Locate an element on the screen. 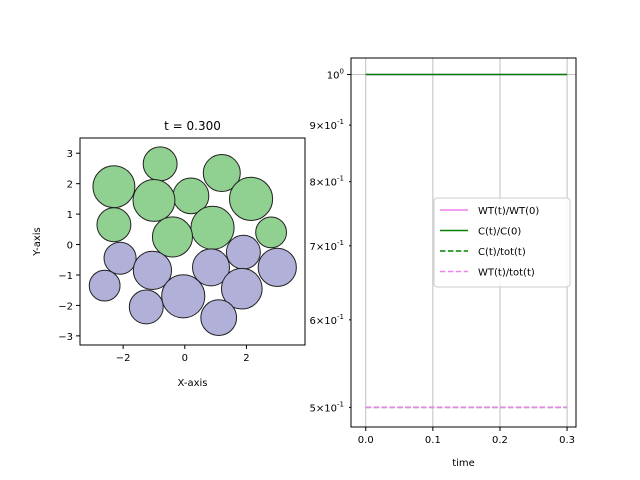 Image resolution: width=640 pixels, height=480 pixels. x-tick-label-2: 0.1 is located at coordinates (433, 440).